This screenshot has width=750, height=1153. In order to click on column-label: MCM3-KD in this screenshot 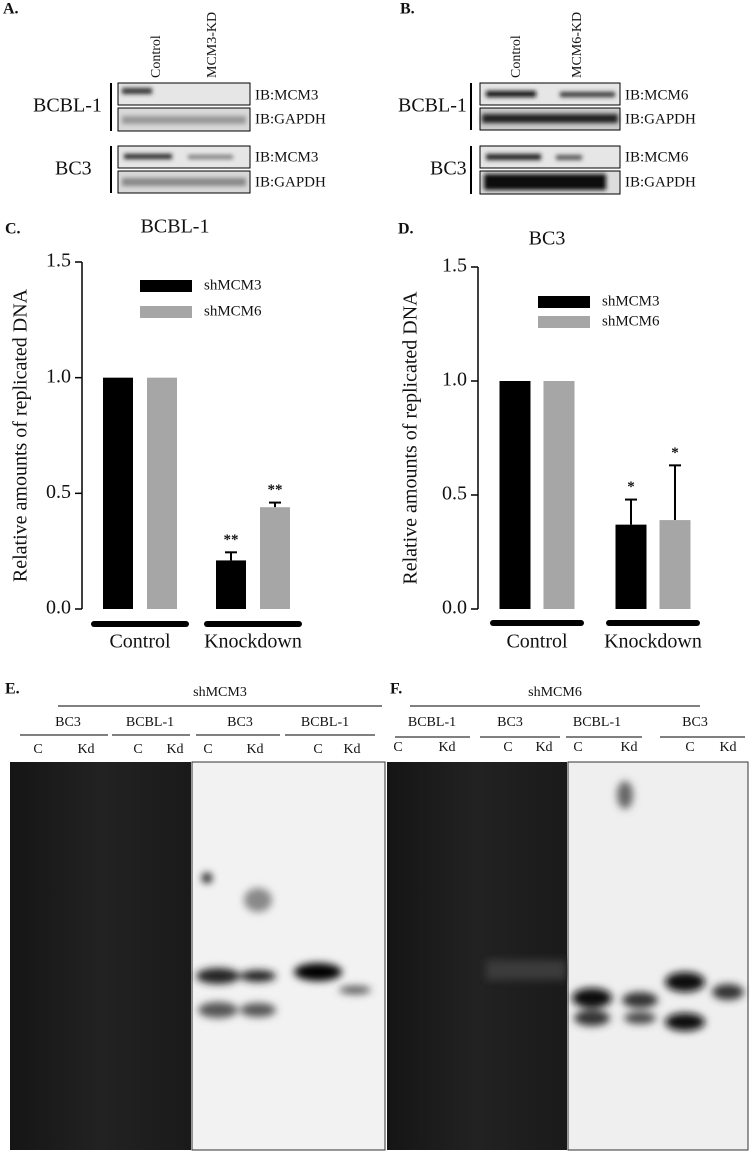, I will do `click(212, 45)`.